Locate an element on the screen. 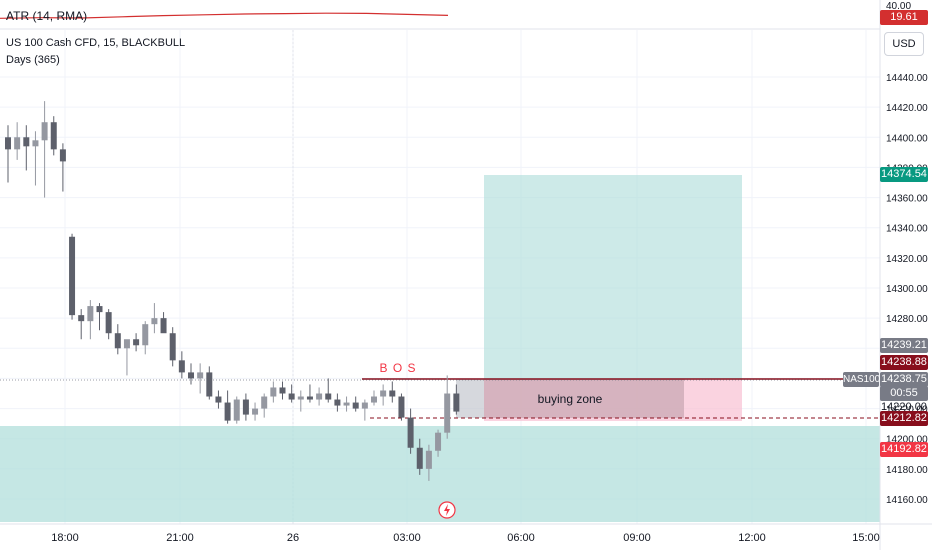 The width and height of the screenshot is (932, 550). price-tick-label: 14220.00 is located at coordinates (907, 410).